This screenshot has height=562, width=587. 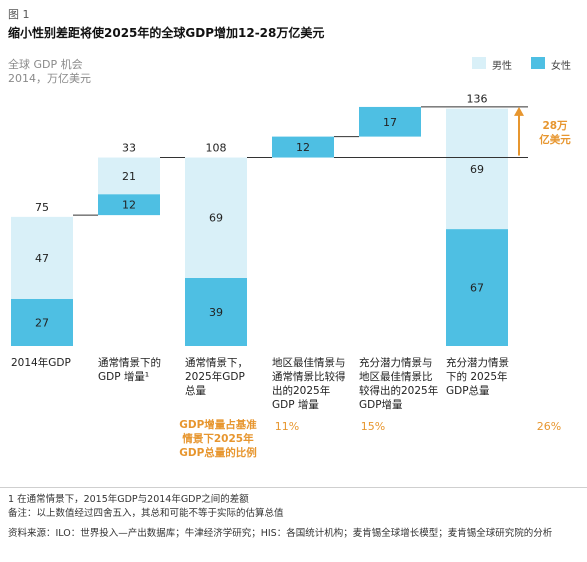 What do you see at coordinates (479, 63) in the screenshot?
I see `legend-swatch-male` at bounding box center [479, 63].